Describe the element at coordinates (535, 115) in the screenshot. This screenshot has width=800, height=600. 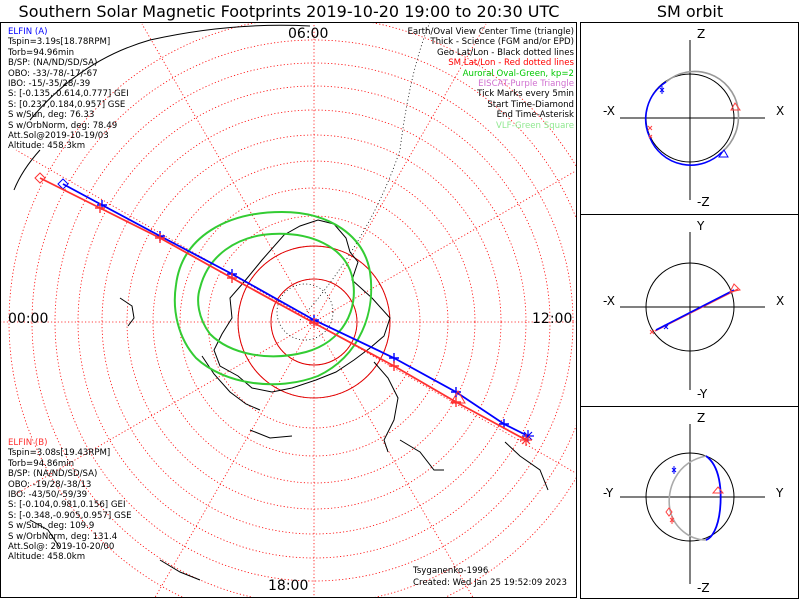
I see `legend-item: End Time-Asterisk` at that location.